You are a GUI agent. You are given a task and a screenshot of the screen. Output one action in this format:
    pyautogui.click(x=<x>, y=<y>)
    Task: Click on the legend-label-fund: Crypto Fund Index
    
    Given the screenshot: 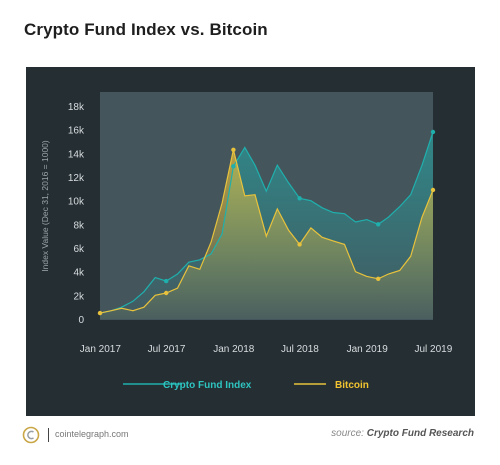 What is the action you would take?
    pyautogui.click(x=207, y=385)
    